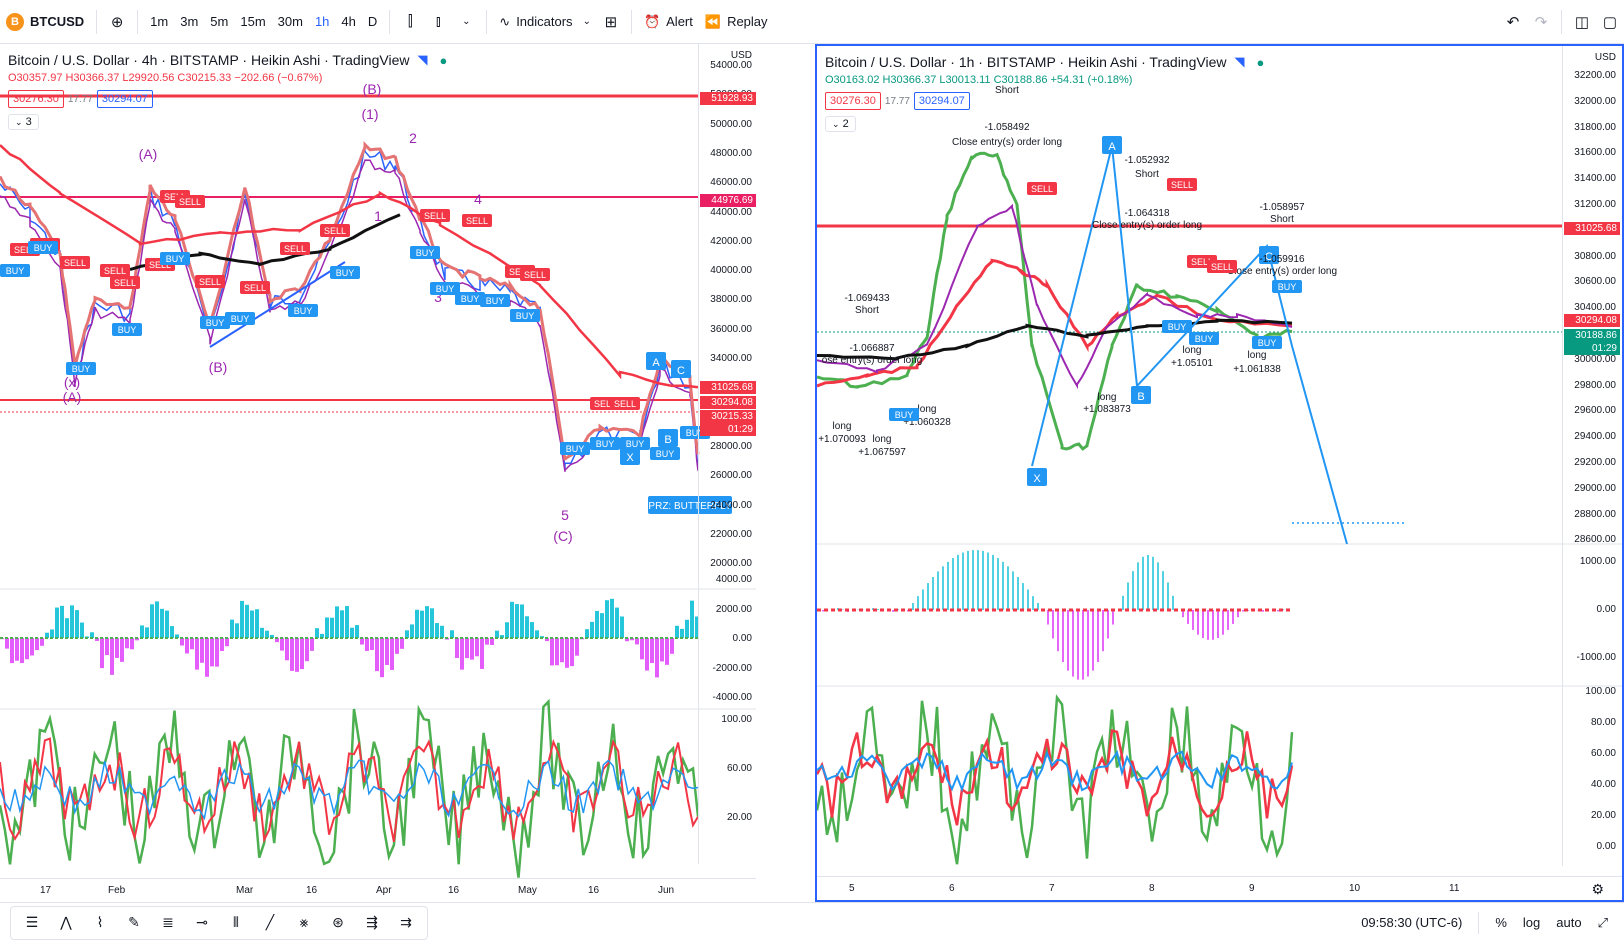  I want to click on menu-lines-icon: ☰, so click(32, 922).